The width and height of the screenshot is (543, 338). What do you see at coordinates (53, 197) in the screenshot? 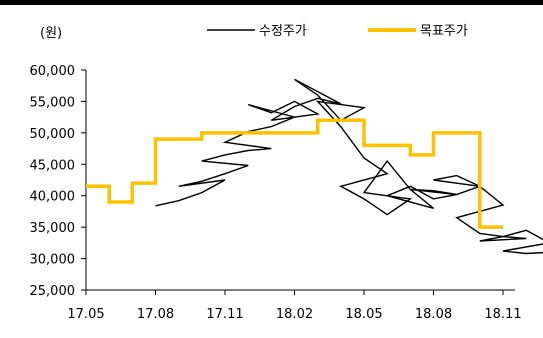
I see `y-tick-label: 40,000` at bounding box center [53, 197].